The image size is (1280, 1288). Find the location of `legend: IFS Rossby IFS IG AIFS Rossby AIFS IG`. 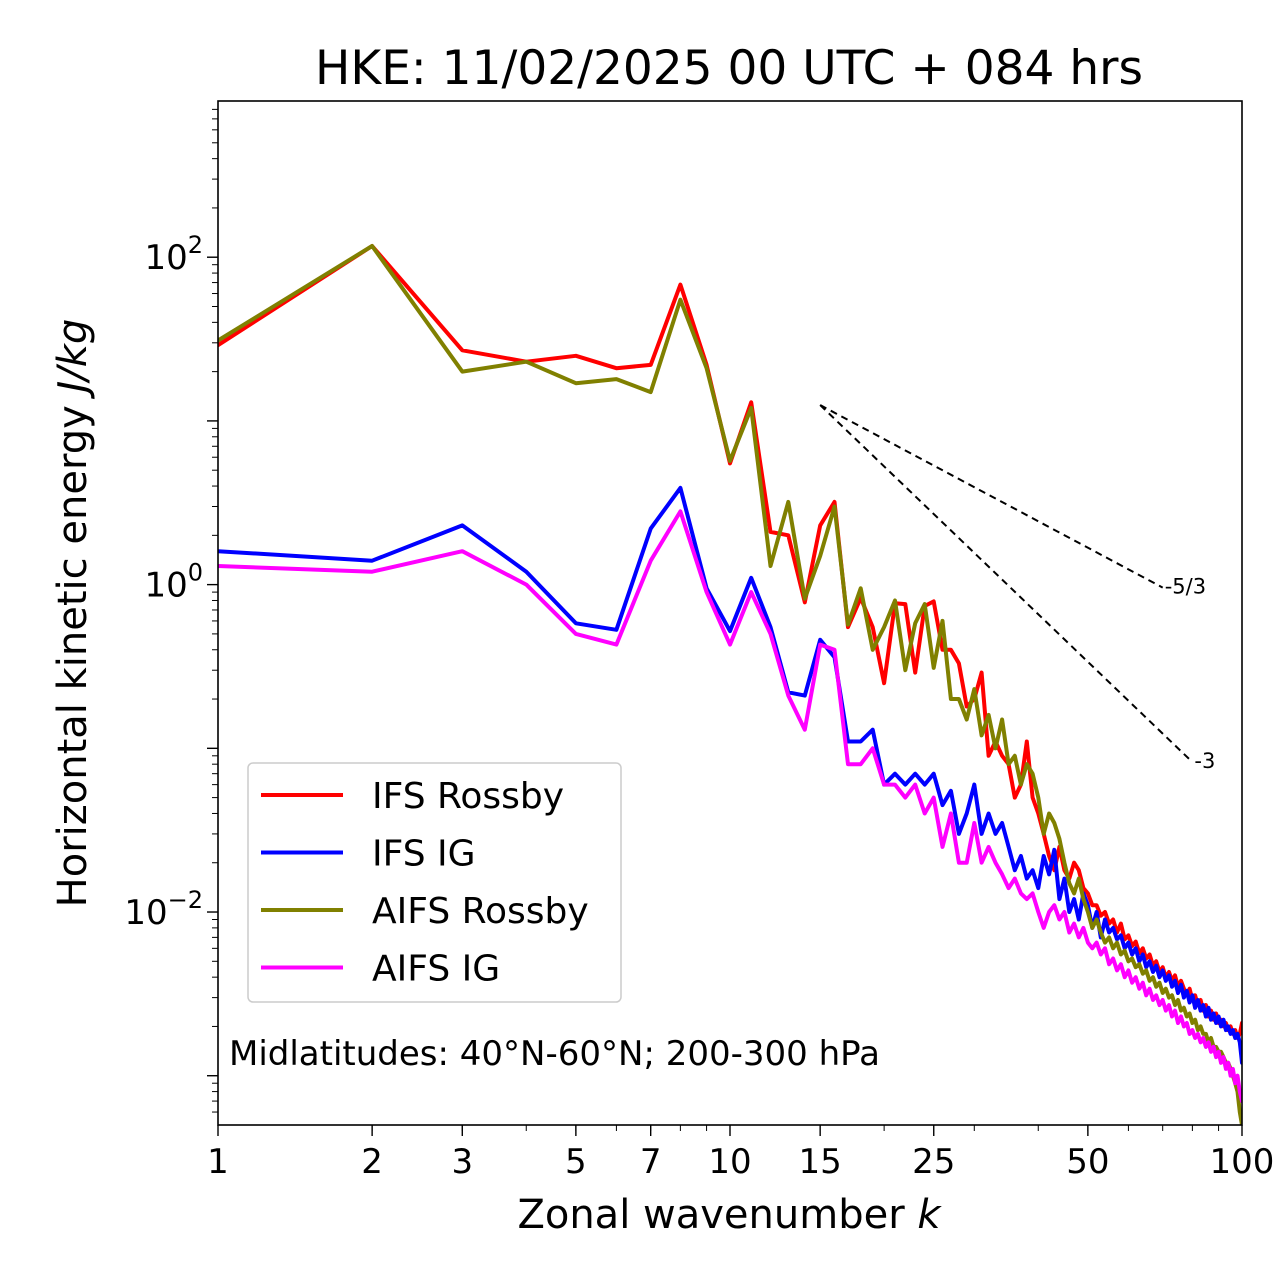

legend: IFS Rossby IFS IG AIFS Rossby AIFS IG is located at coordinates (434, 882).